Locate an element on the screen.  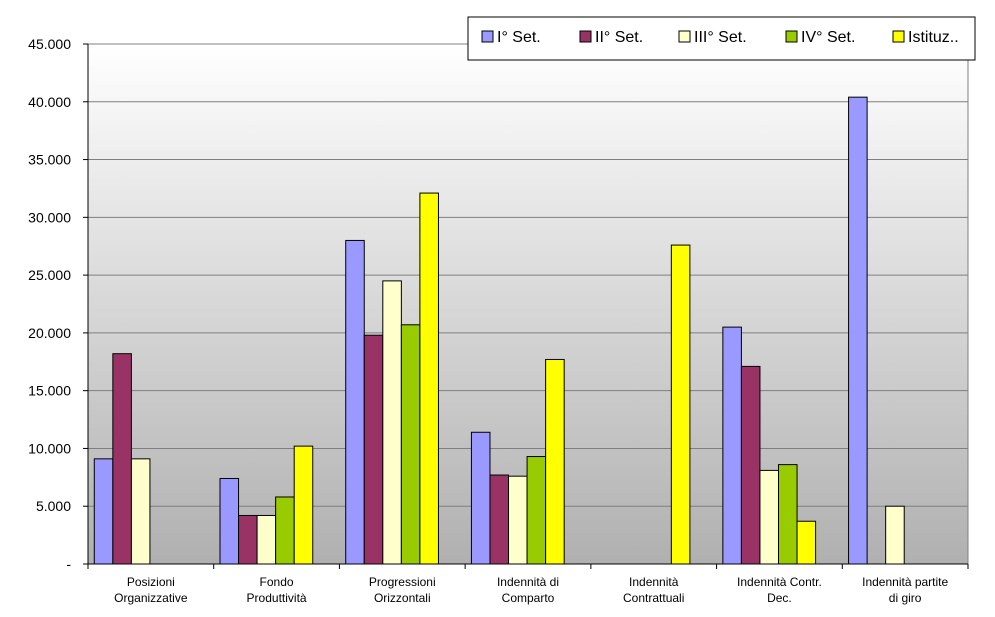
x-tick-label-line: Dec. is located at coordinates (779, 598).